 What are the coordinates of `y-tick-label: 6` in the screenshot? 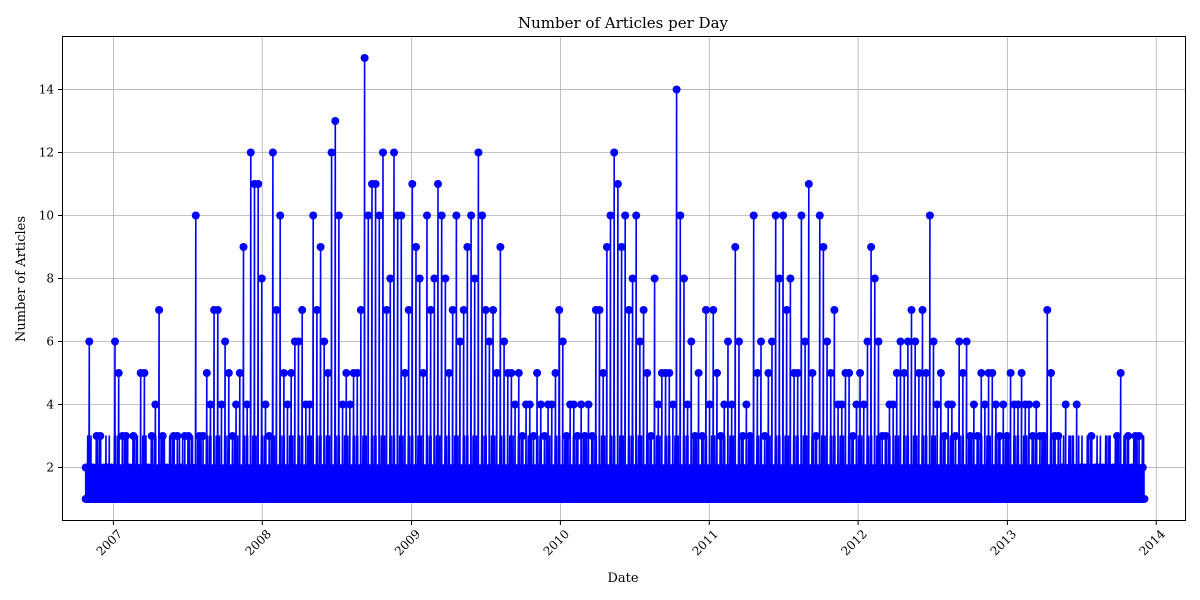 It's located at (50, 341).